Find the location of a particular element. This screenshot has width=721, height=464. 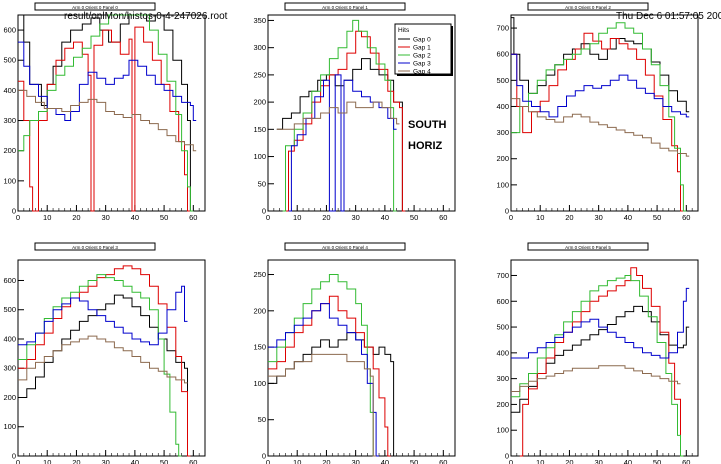

legend-entry: Gap 2 is located at coordinates (422, 56).